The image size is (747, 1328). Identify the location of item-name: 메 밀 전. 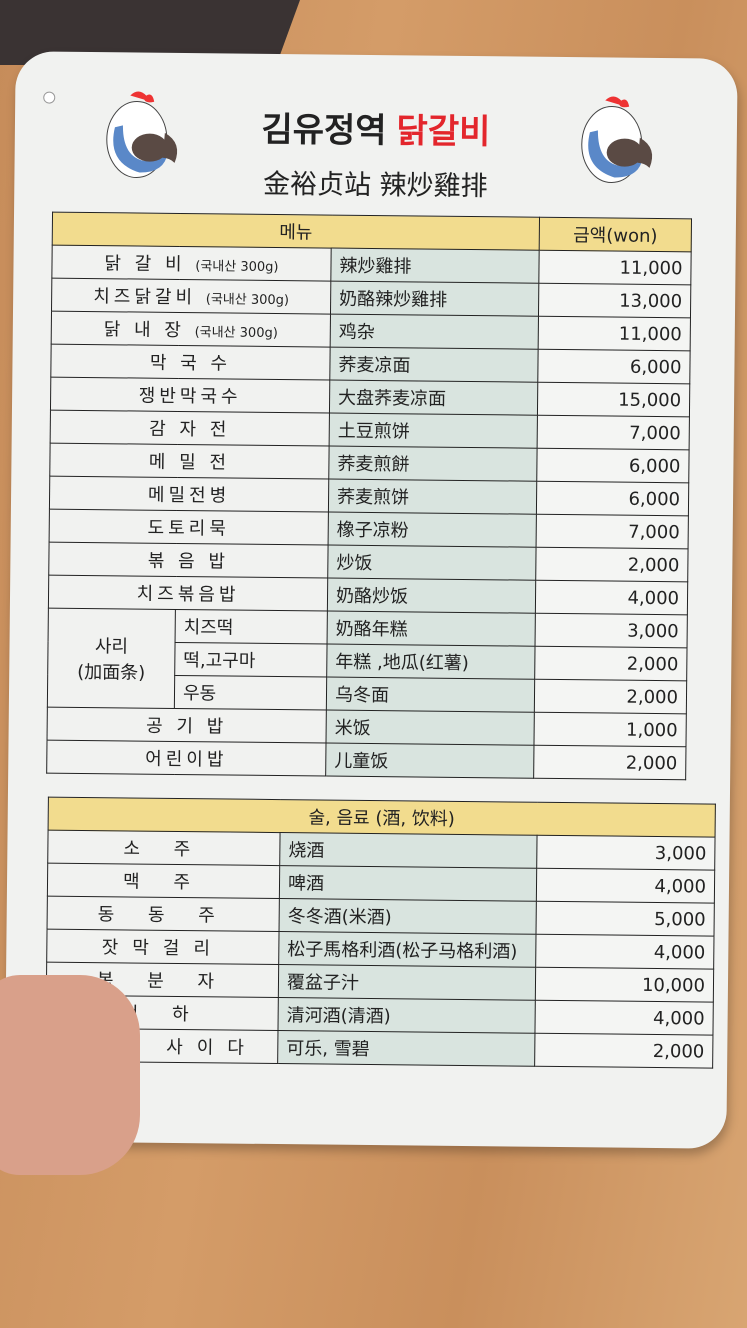
(189, 462).